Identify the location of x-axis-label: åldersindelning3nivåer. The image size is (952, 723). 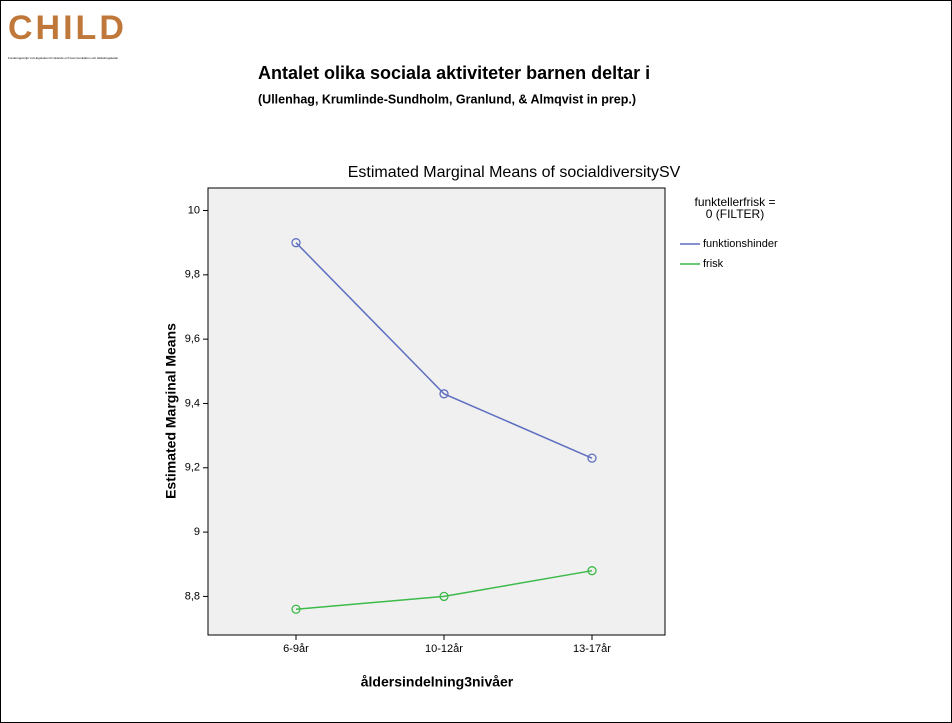
(437, 682).